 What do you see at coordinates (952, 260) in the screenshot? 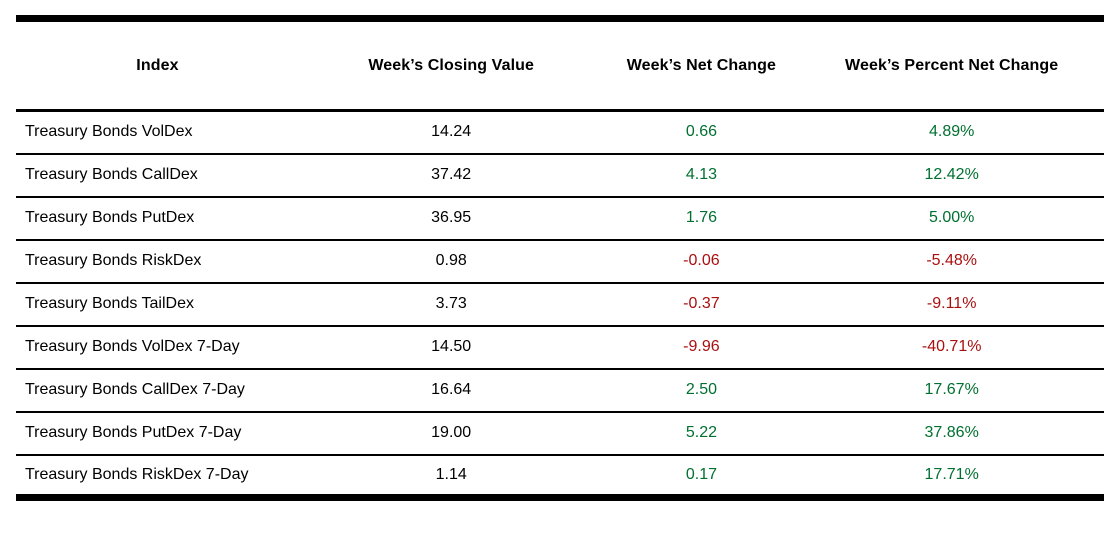
I see `percent-net-change-cell: -5.48%` at bounding box center [952, 260].